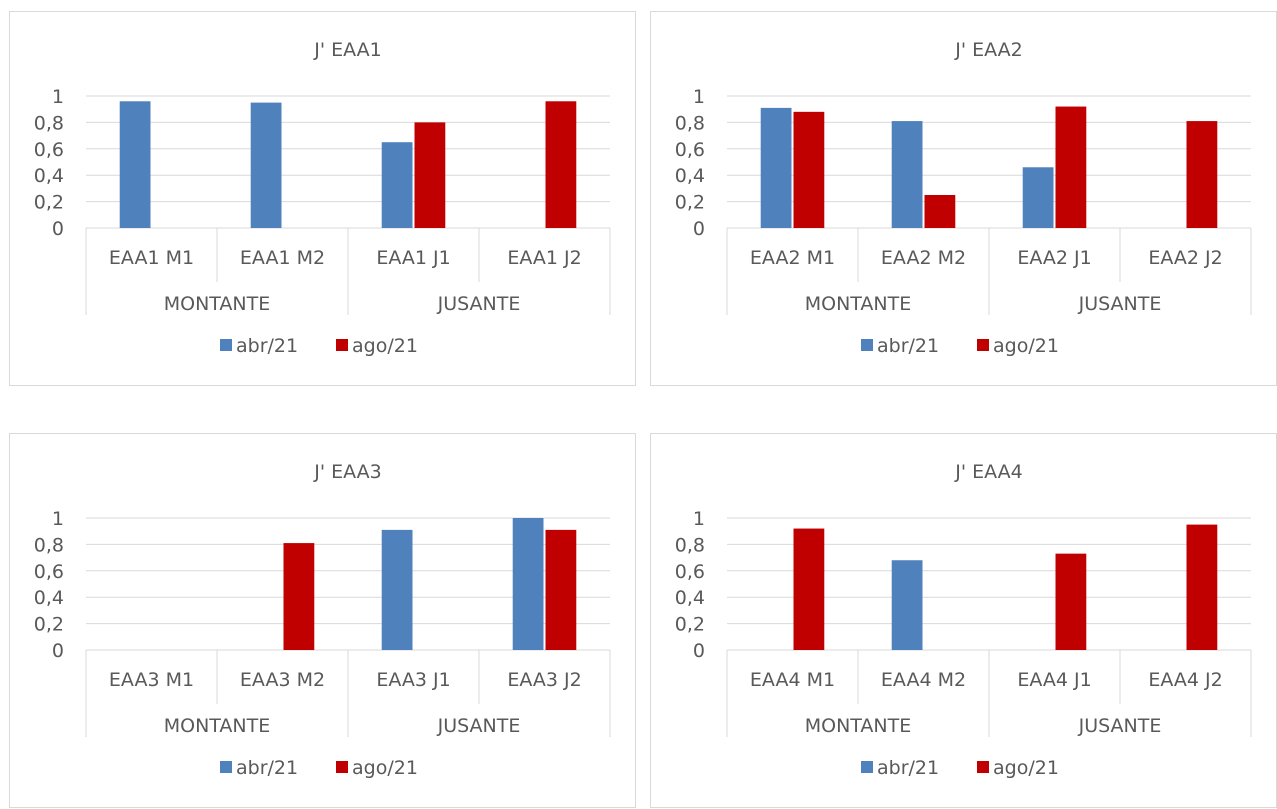 This screenshot has width=1277, height=809. What do you see at coordinates (1185, 680) in the screenshot?
I see `x-tick-label: EAA4 J2` at bounding box center [1185, 680].